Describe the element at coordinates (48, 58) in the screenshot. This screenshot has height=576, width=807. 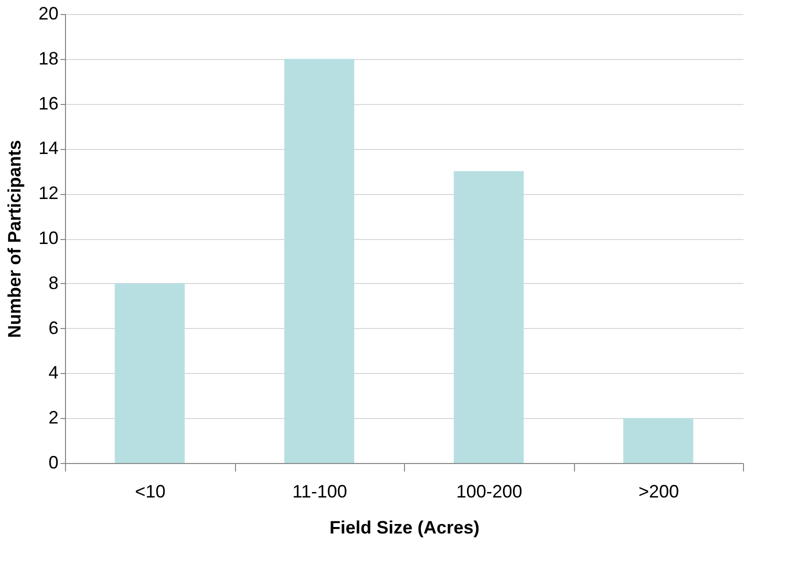
I see `y-tick-label: 18` at that location.